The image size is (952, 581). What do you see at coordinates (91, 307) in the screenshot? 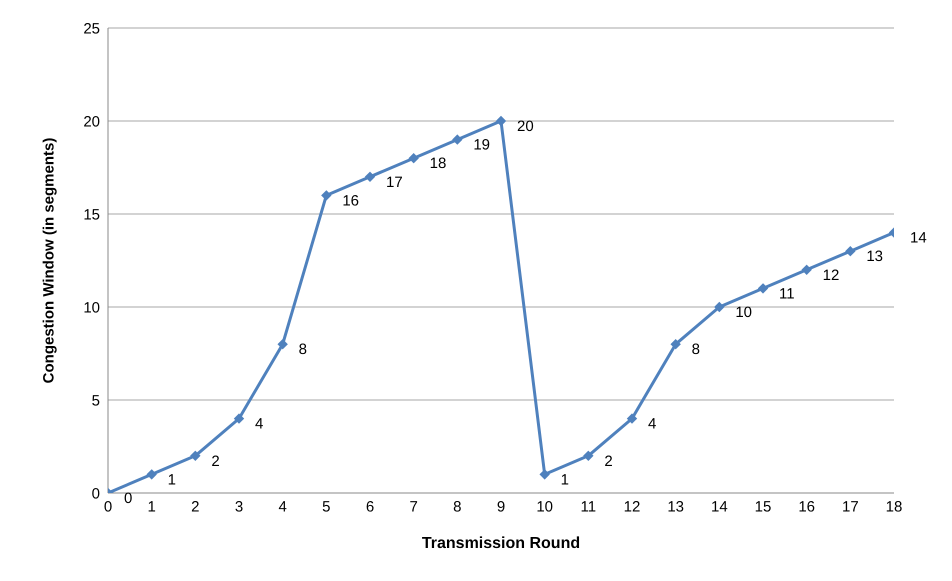
I see `y-tick-label: 10` at bounding box center [91, 307].